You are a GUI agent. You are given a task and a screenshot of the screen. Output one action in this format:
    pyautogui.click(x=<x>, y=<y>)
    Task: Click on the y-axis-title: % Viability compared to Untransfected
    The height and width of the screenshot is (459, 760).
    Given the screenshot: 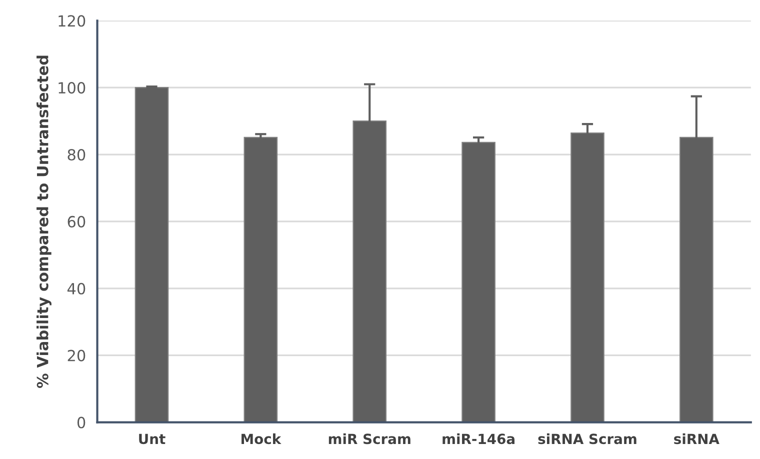 What is the action you would take?
    pyautogui.click(x=44, y=222)
    